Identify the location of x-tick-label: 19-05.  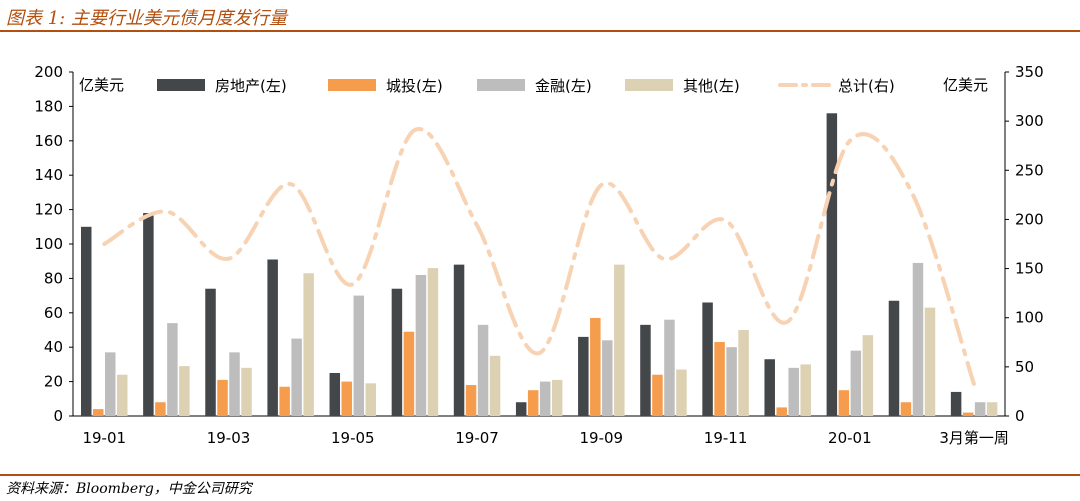
(353, 438).